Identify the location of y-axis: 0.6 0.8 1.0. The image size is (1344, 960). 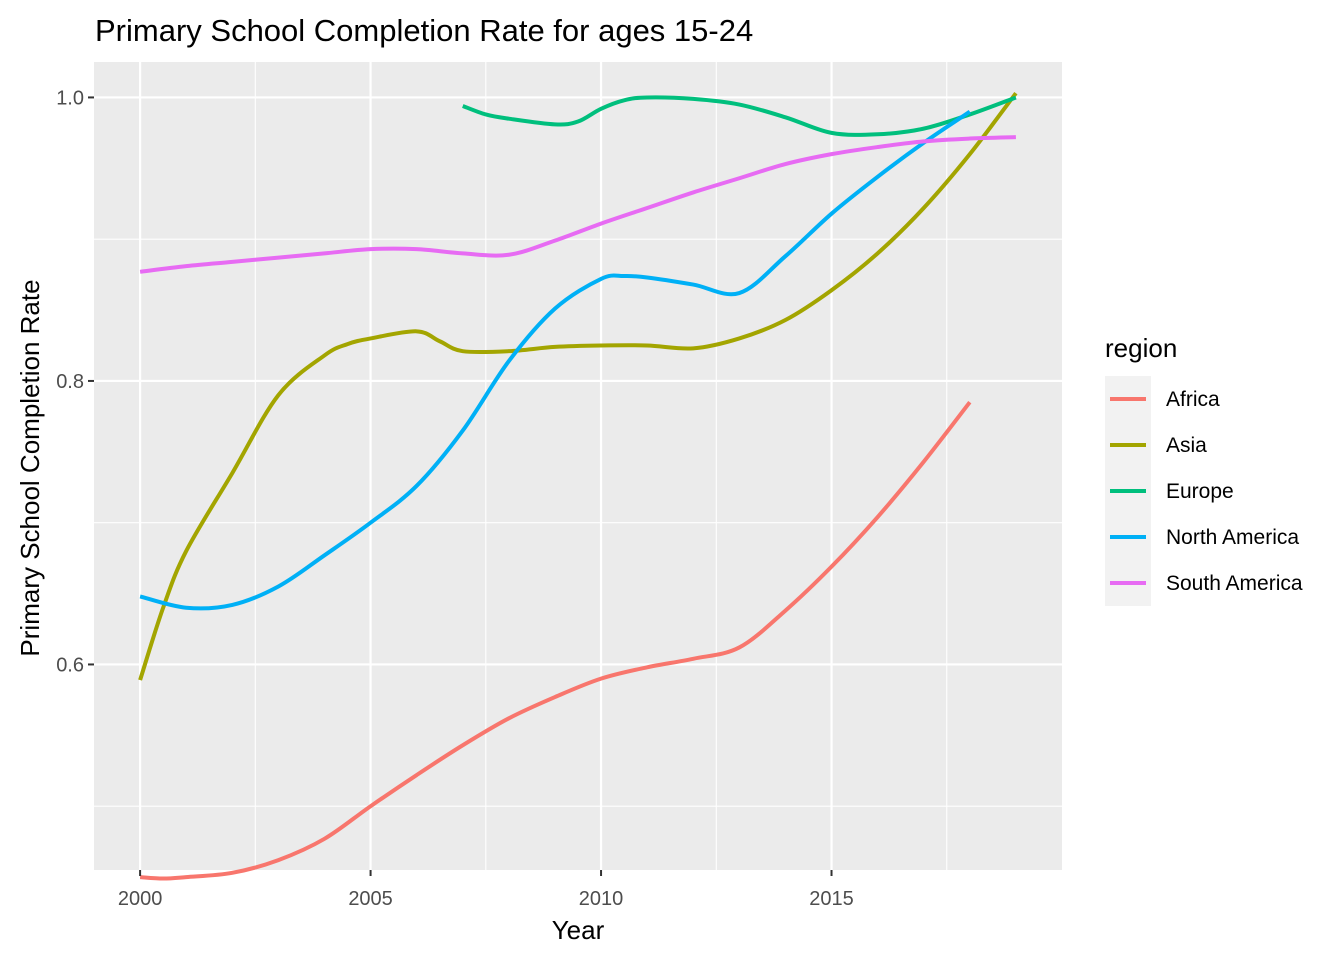
(75, 381).